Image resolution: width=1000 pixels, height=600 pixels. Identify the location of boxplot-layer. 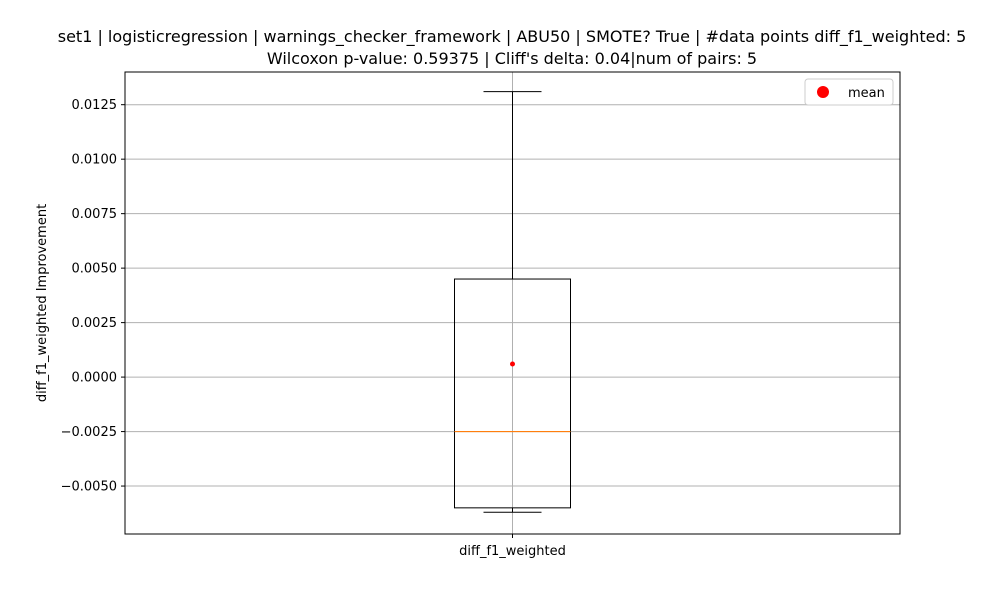
(512, 302).